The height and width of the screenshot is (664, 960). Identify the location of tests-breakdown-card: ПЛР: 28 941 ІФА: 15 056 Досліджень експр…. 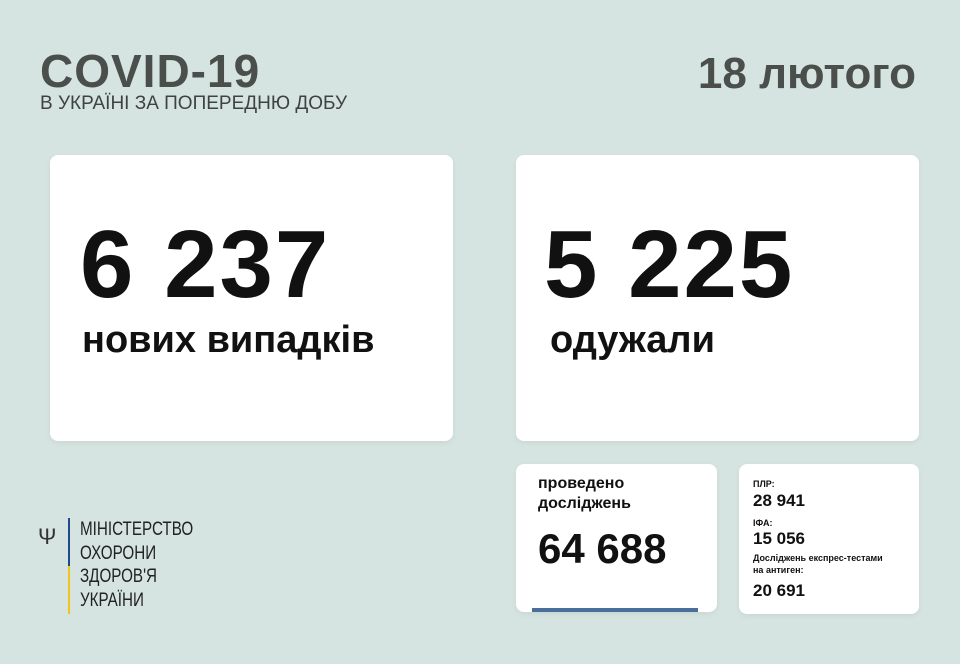
(829, 539).